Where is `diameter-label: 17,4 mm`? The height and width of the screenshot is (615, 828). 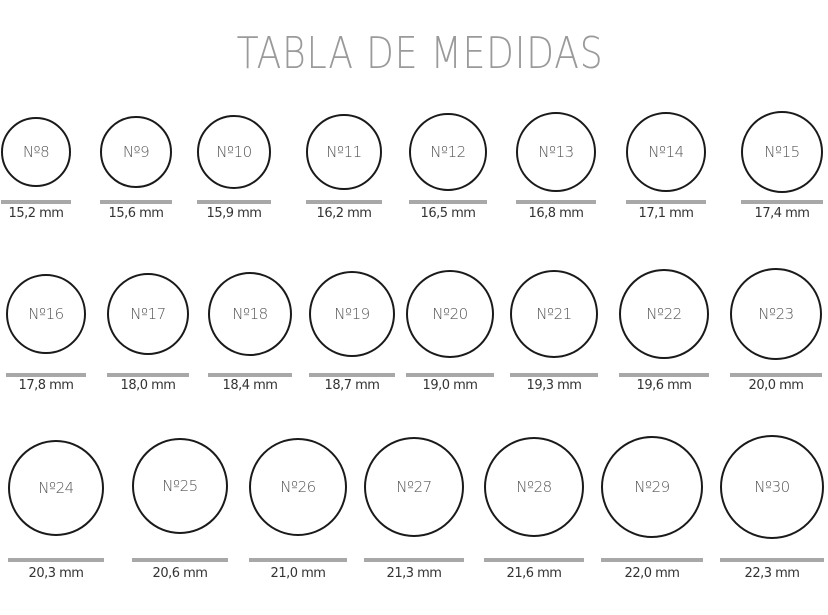
diameter-label: 17,4 mm is located at coordinates (782, 213).